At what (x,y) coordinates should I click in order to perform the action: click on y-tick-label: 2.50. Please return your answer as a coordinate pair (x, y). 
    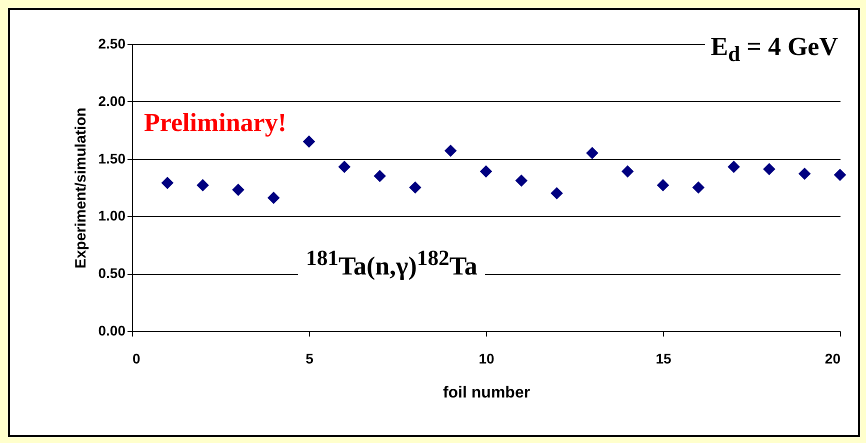
    Looking at the image, I should click on (112, 44).